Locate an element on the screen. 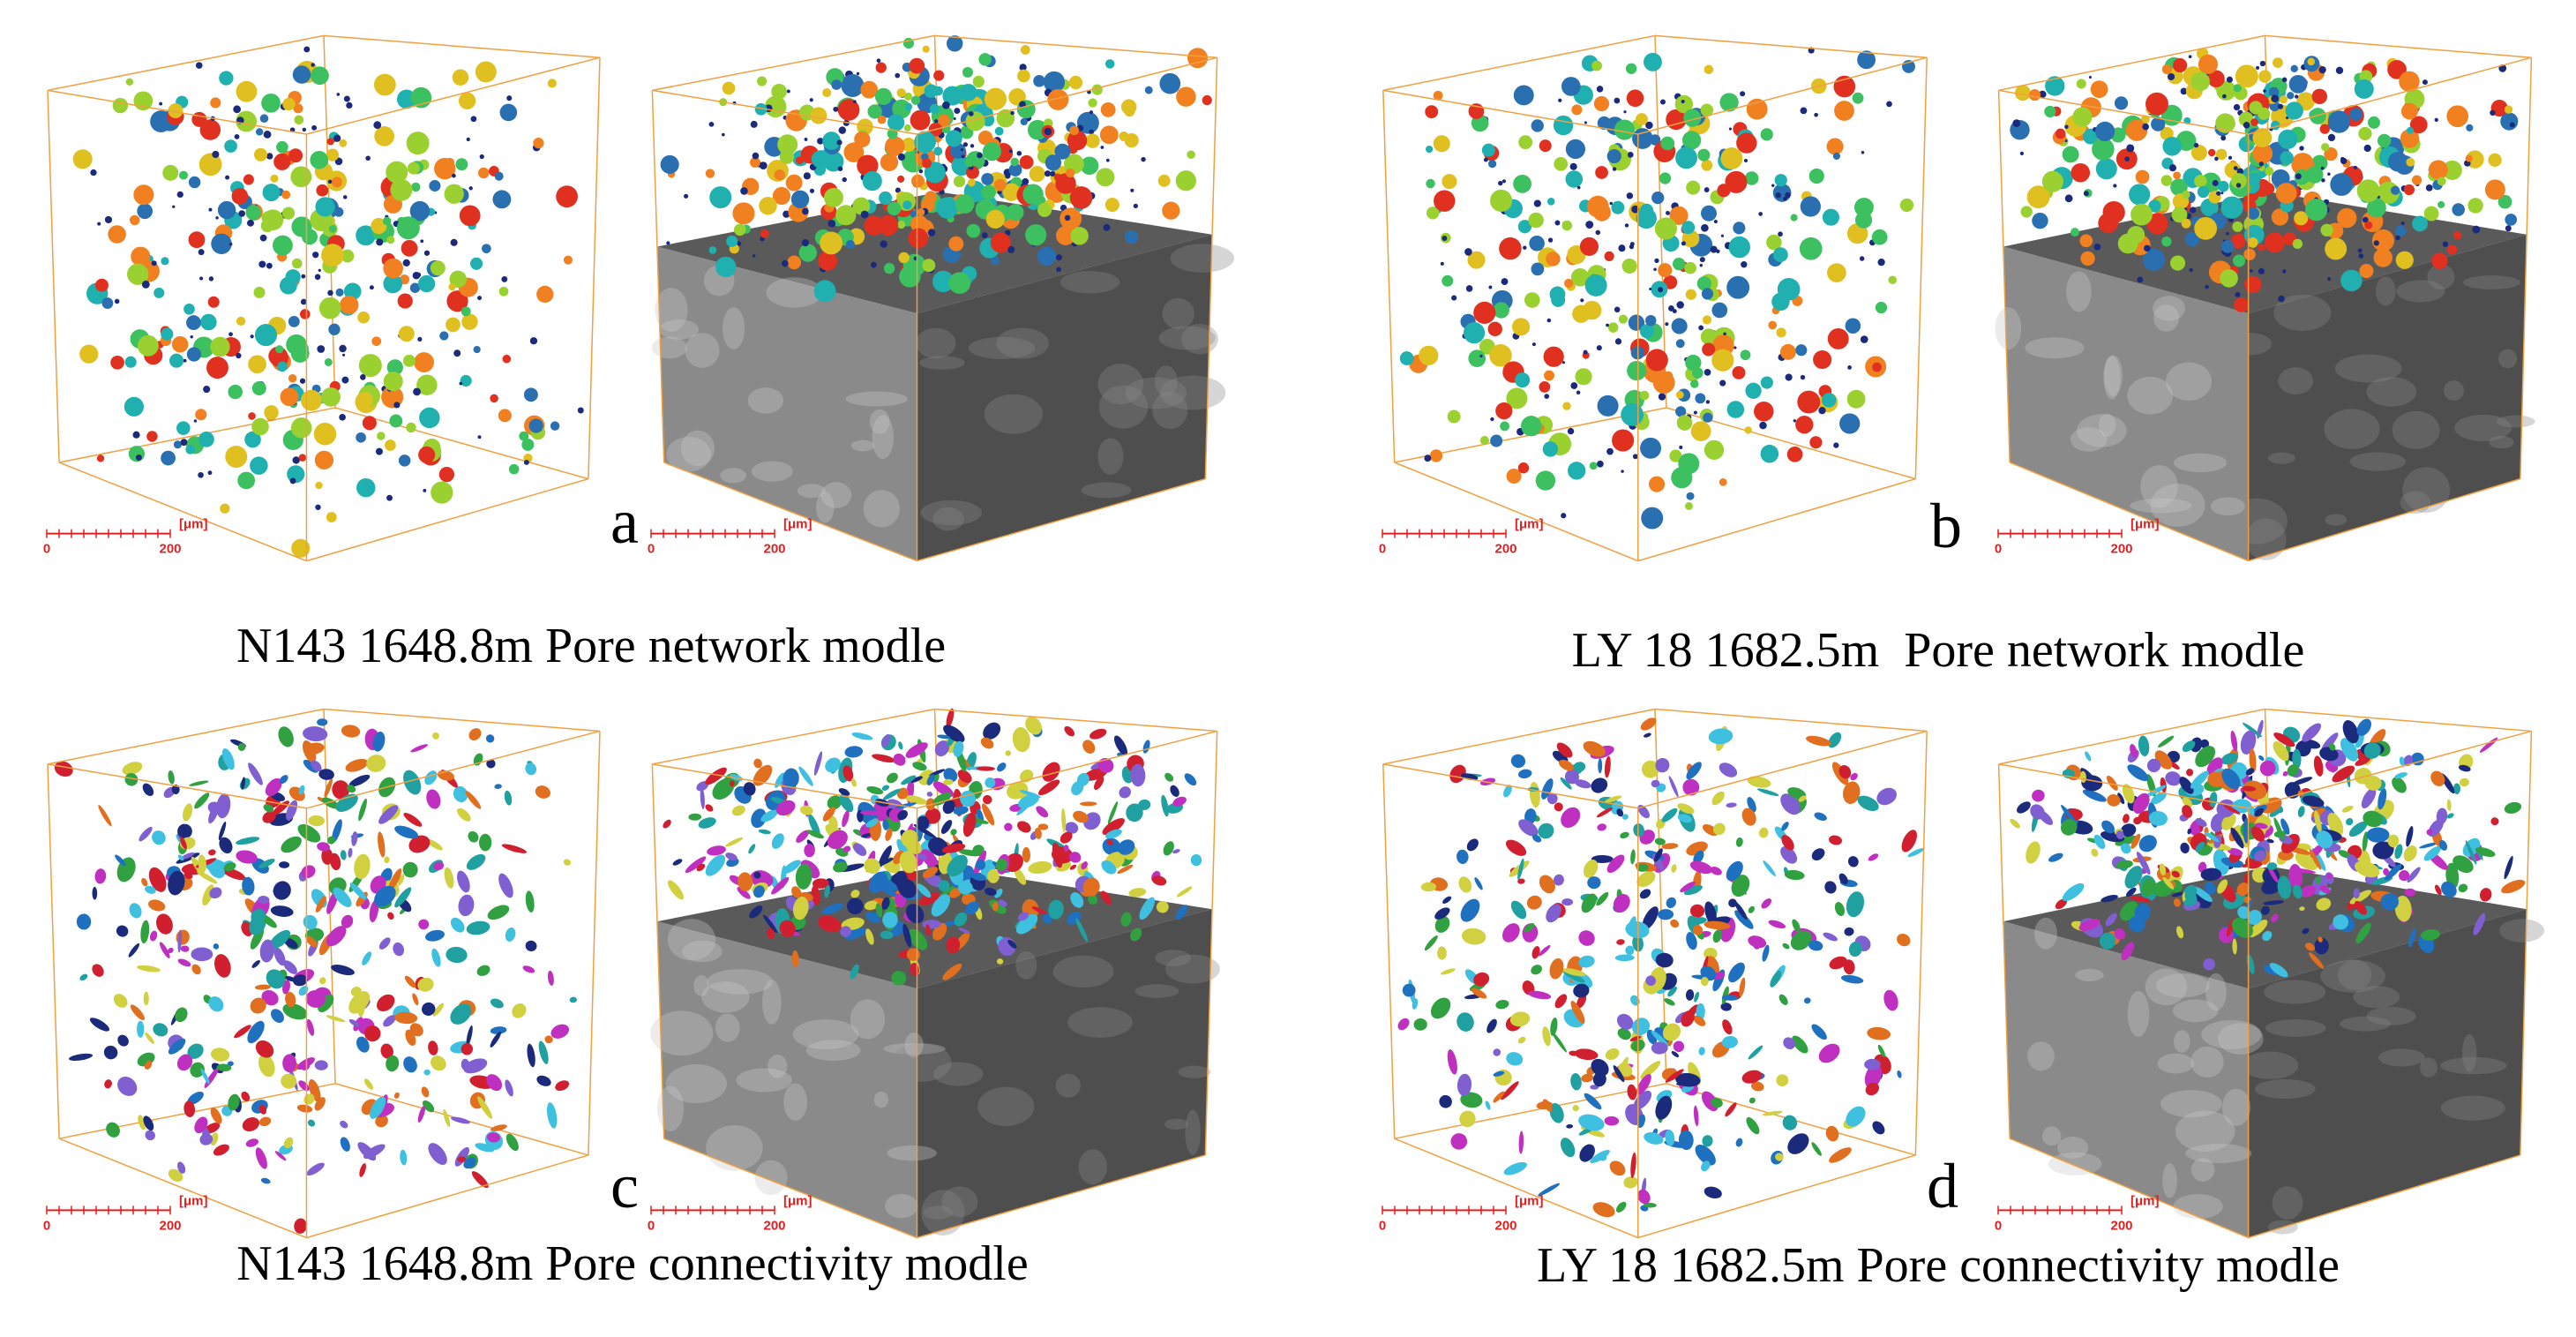 This screenshot has width=2576, height=1337. cube-edge is located at coordinates (1510, 786).